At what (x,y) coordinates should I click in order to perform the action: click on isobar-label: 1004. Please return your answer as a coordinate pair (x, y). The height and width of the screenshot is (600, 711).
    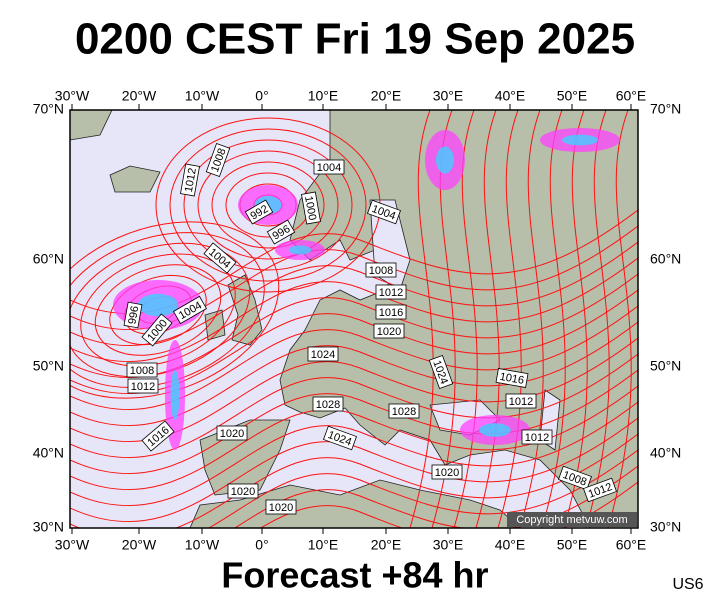
    Looking at the image, I should click on (329, 167).